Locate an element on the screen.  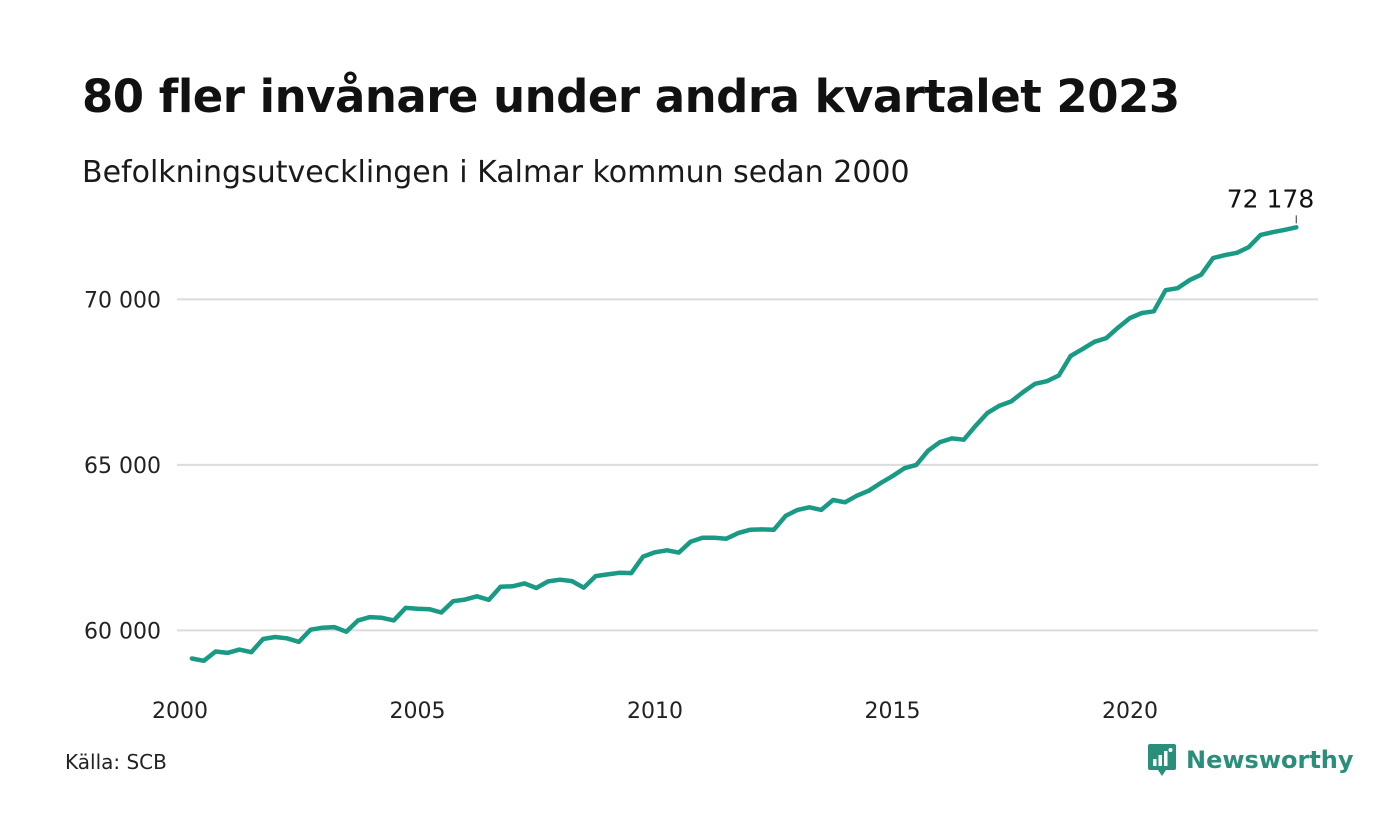
chart-bubble-icon is located at coordinates (1162, 760).